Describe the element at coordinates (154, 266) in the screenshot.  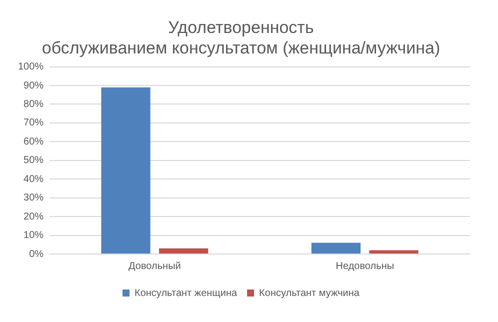
I see `x-tick-label: Довольный` at that location.